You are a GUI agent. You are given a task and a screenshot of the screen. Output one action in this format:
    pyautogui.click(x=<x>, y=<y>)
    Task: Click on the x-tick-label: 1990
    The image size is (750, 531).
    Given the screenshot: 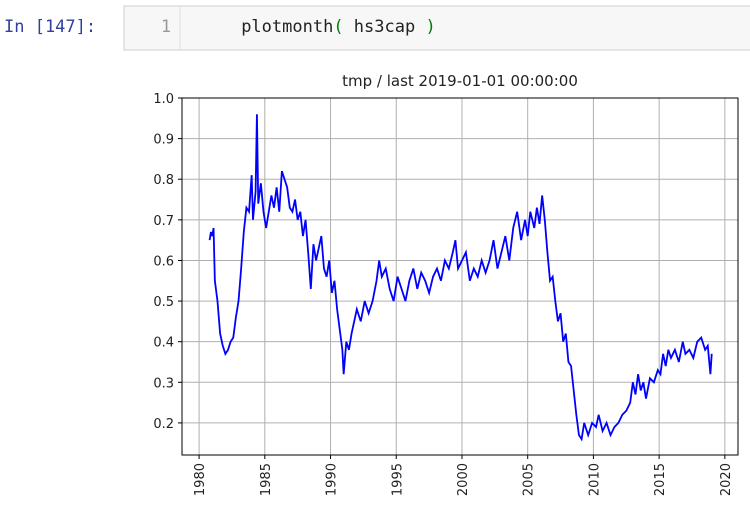 What is the action you would take?
    pyautogui.click(x=332, y=479)
    